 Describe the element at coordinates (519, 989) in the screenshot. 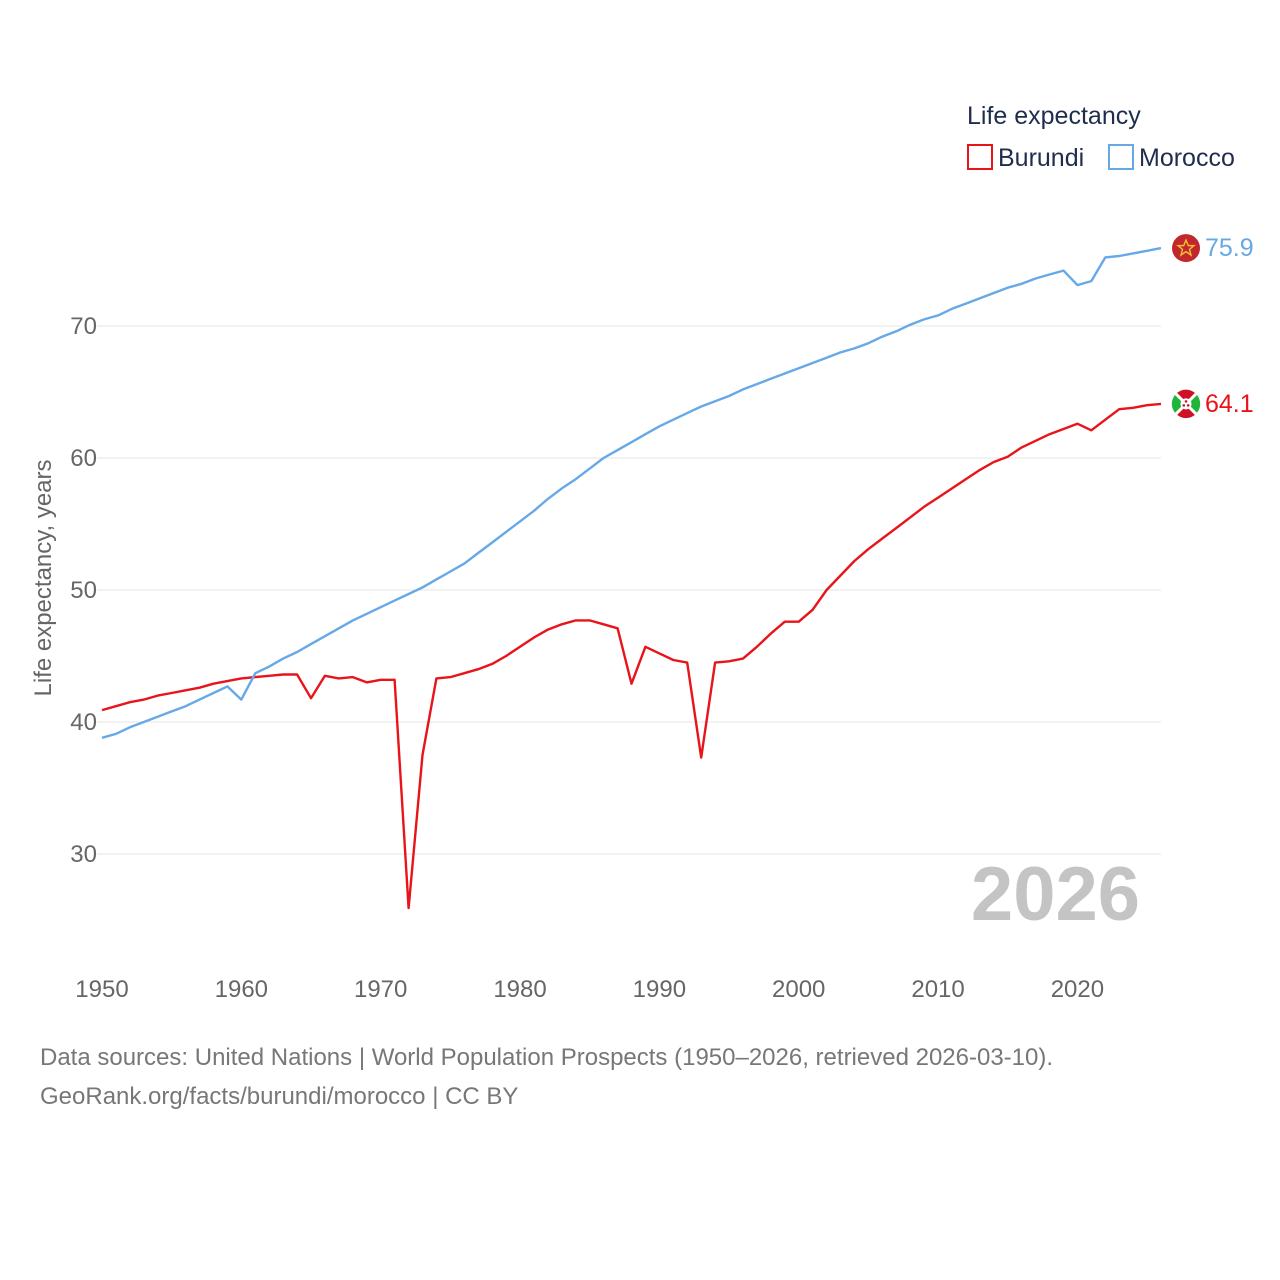

I see `x-tick-label-1980: 1980` at that location.